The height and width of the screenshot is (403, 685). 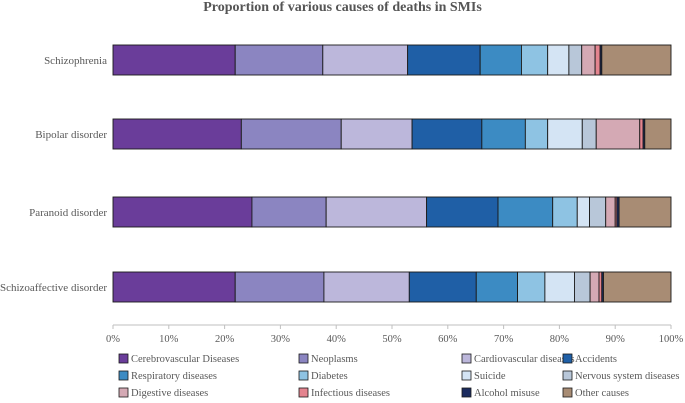 I want to click on bar-segment-schizophrenia-nervous-system-diseases, so click(x=575, y=60).